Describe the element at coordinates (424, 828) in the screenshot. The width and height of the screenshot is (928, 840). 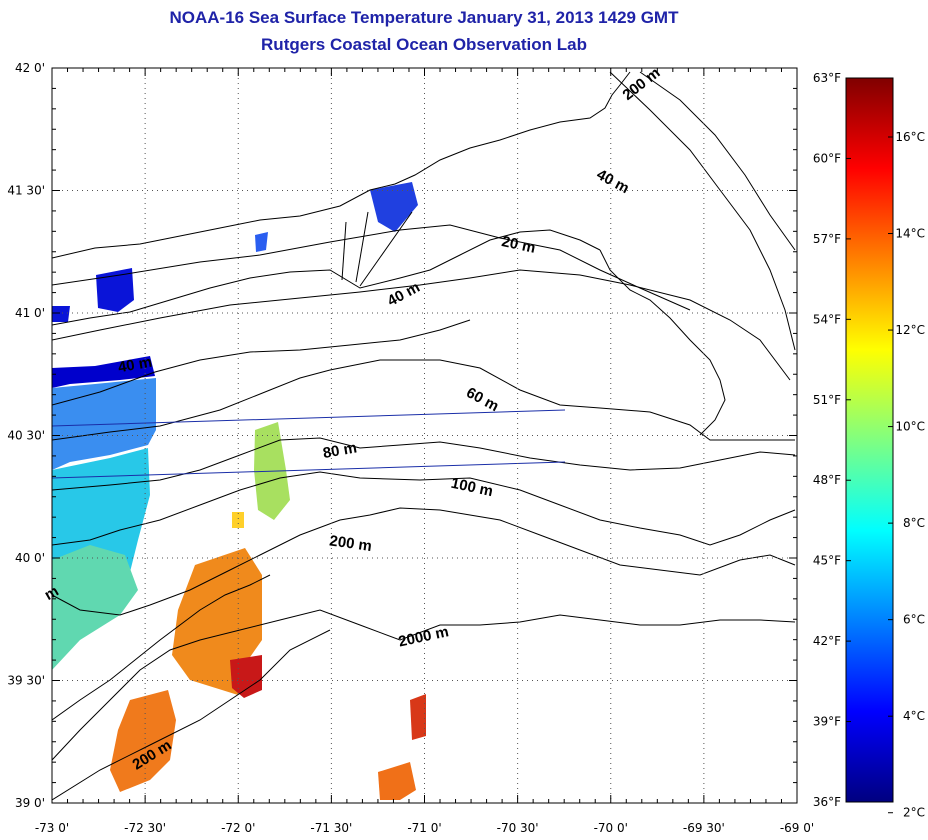
I see `lon-tick-label: -71 0'` at that location.